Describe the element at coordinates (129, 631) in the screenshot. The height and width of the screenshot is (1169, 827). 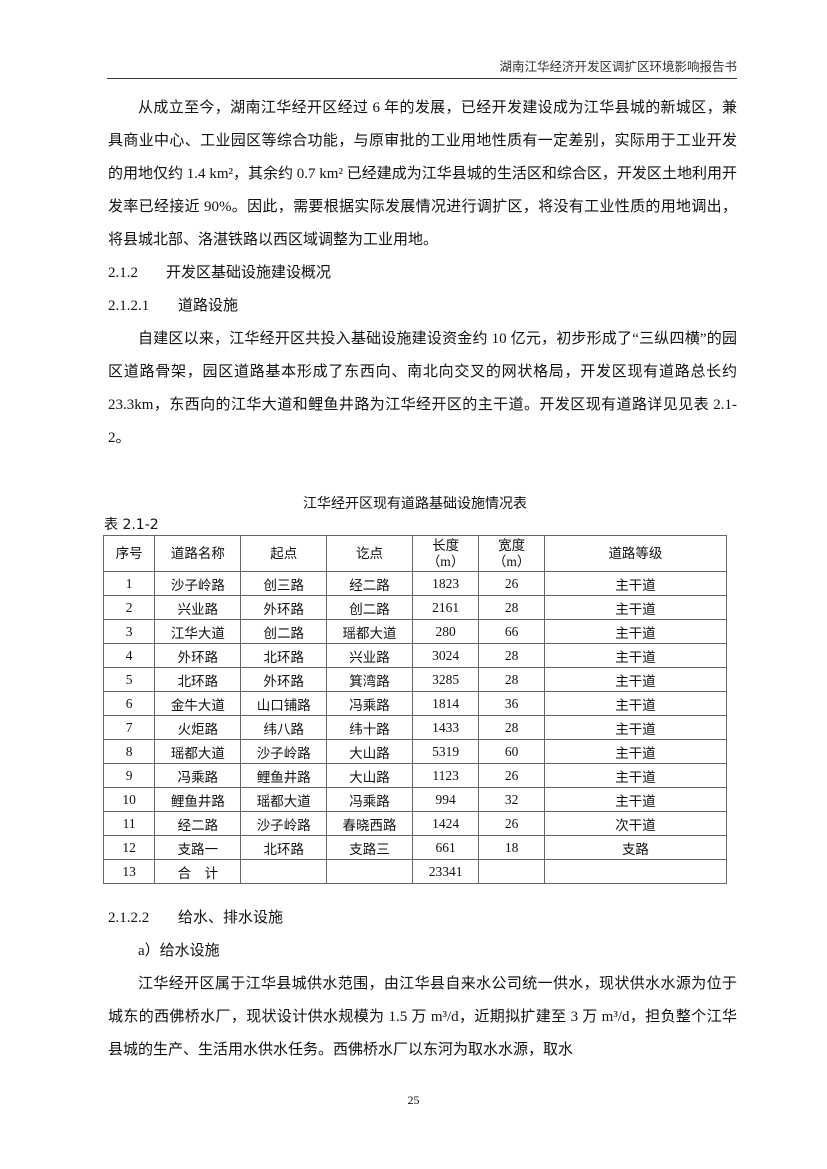
I see `table-cell: 3` at that location.